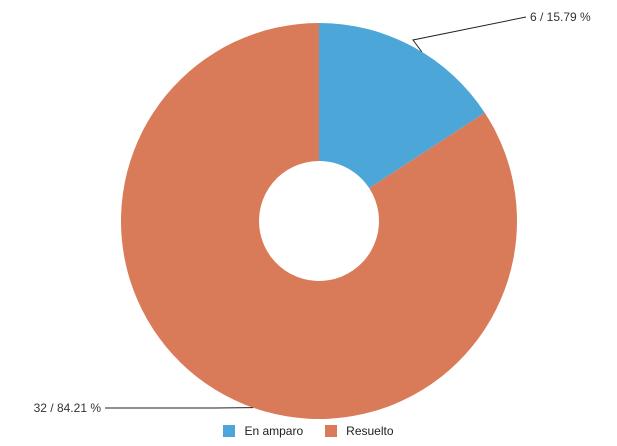 Image resolution: width=617 pixels, height=446 pixels. What do you see at coordinates (229, 431) in the screenshot?
I see `legend-swatch-en-amparo` at bounding box center [229, 431].